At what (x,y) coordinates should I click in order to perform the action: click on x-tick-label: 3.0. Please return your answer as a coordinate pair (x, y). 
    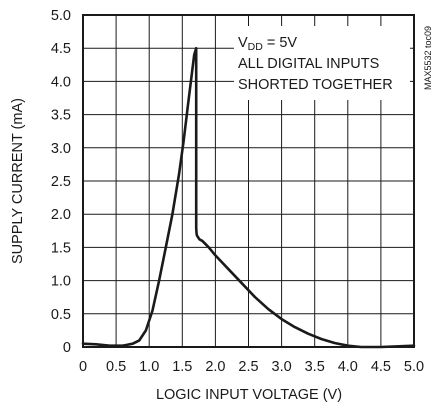
    Looking at the image, I should click on (282, 367).